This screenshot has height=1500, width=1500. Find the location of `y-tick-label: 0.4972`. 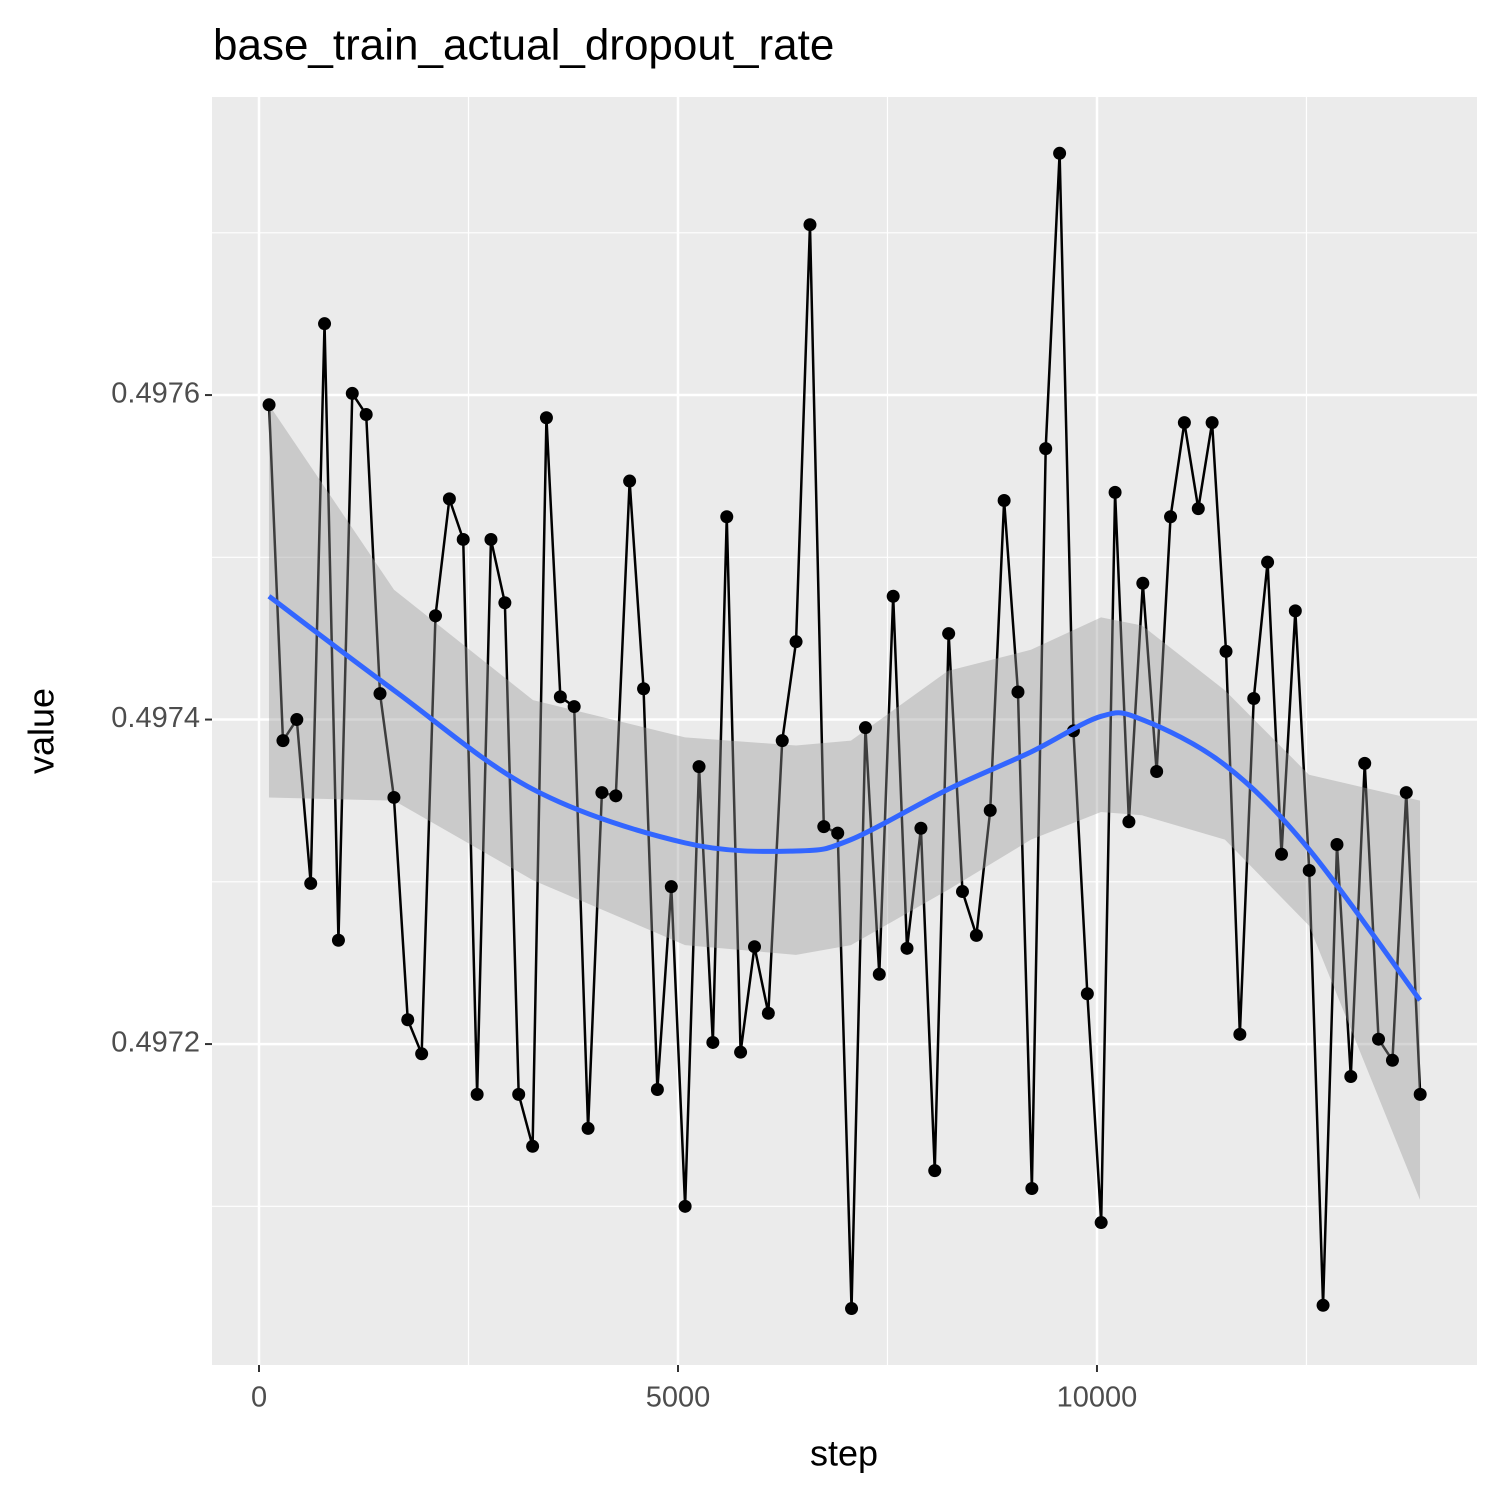

y-tick-label: 0.4972 is located at coordinates (155, 1043).